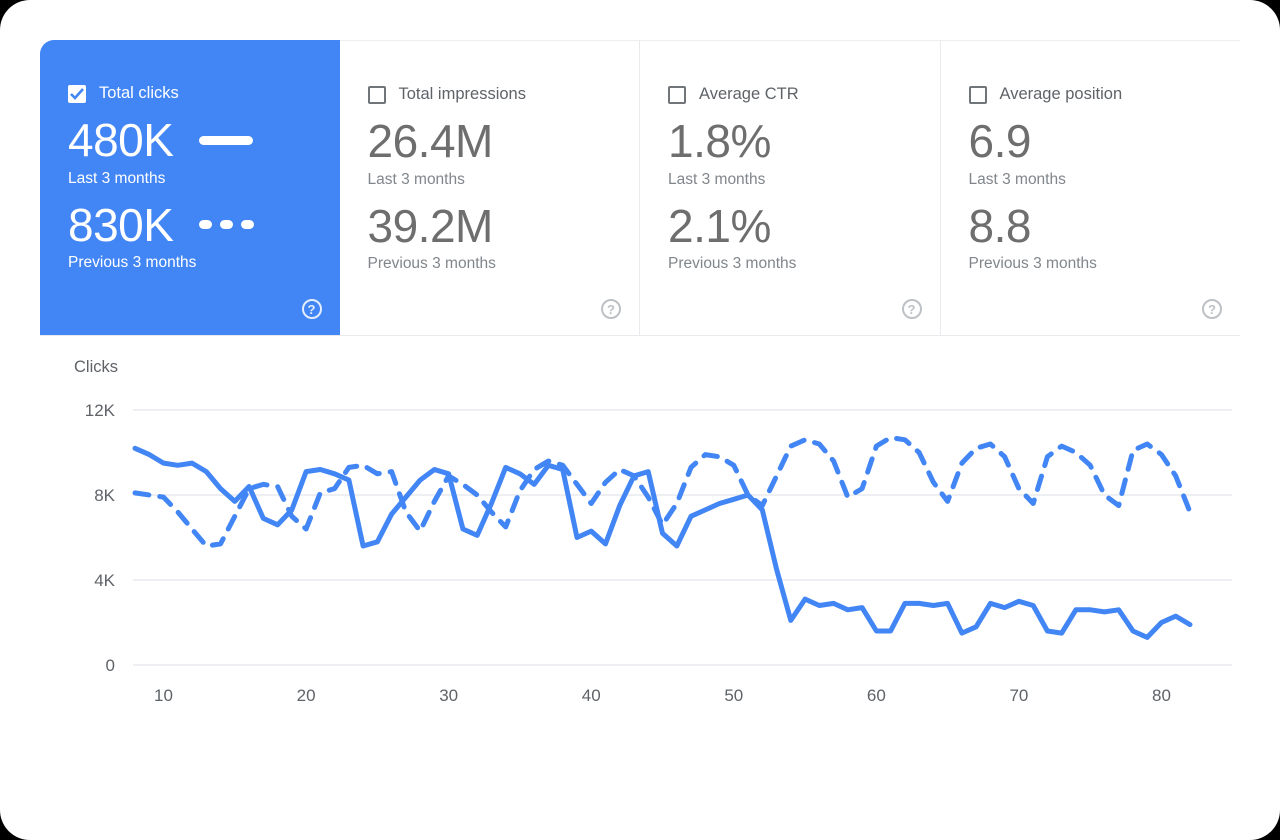  Describe the element at coordinates (749, 94) in the screenshot. I see `card-label: Average CTR` at that location.